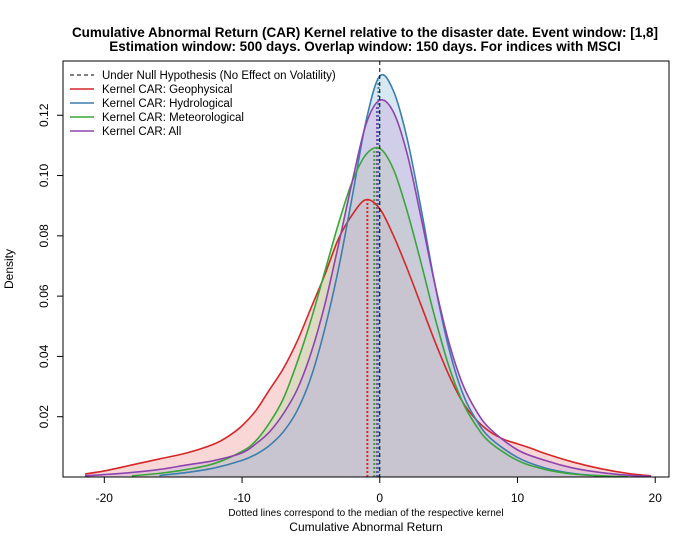  Describe the element at coordinates (167, 104) in the screenshot. I see `legend-label-hydrological: Kernel CAR: Hydrological` at that location.